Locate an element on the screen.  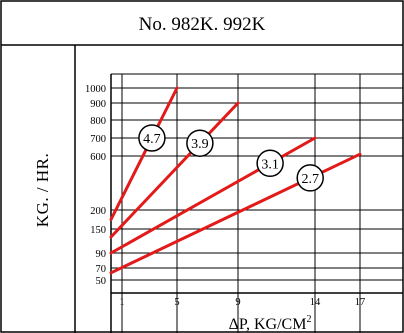
chart-title: No. 982K. 992K is located at coordinates (202, 24).